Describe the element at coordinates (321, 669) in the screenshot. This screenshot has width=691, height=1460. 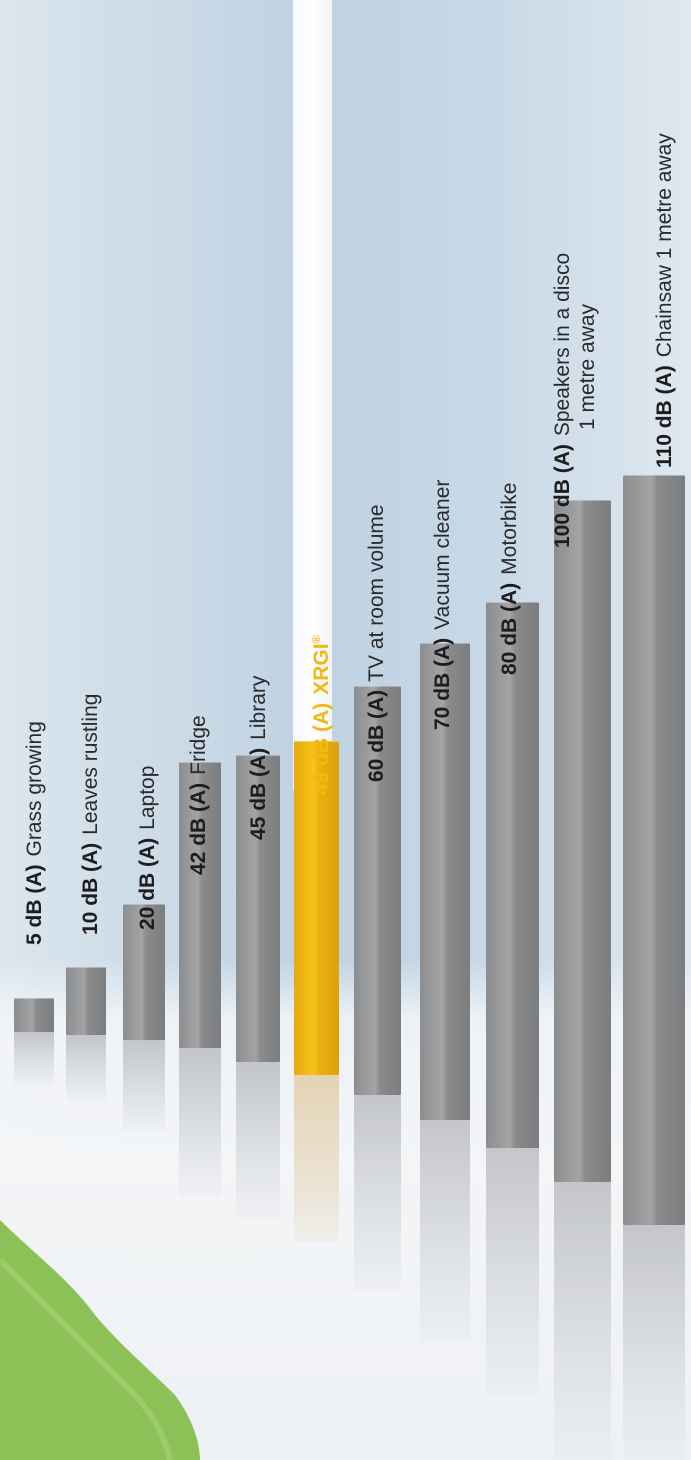
I see `bar-category-label: XRGI` at that location.